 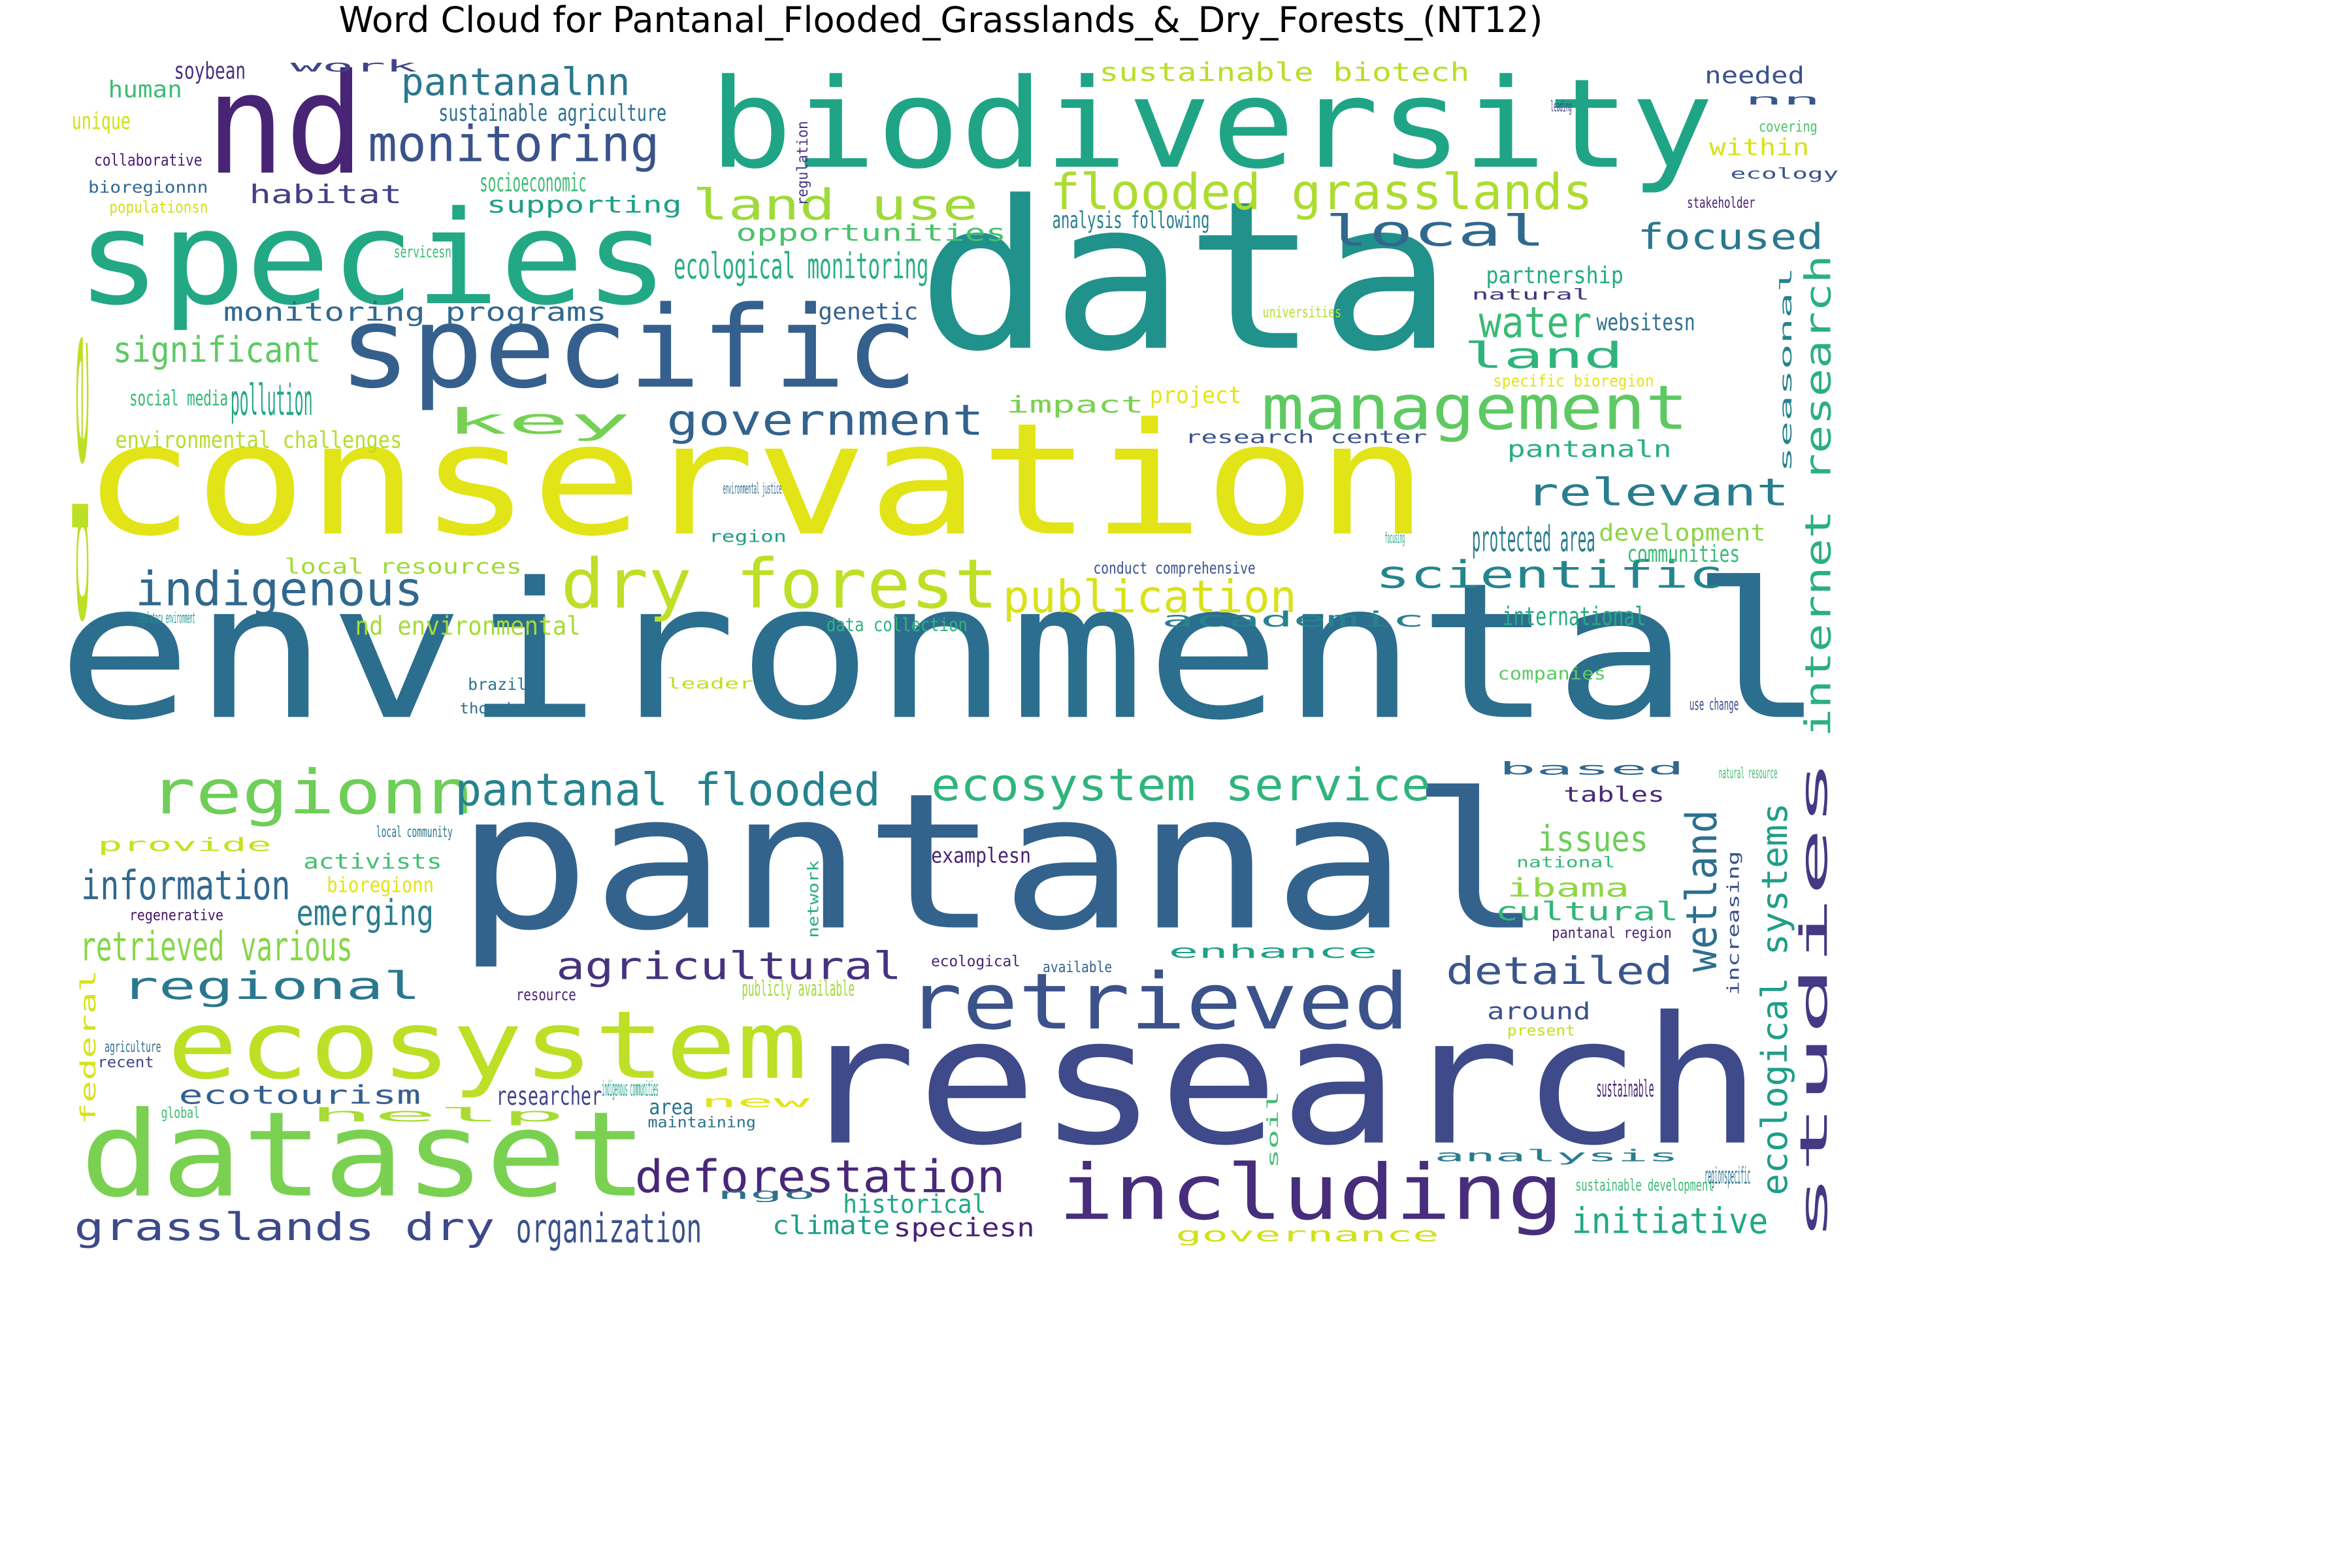 I want to click on word-analysis: soil, so click(x=1273, y=1130).